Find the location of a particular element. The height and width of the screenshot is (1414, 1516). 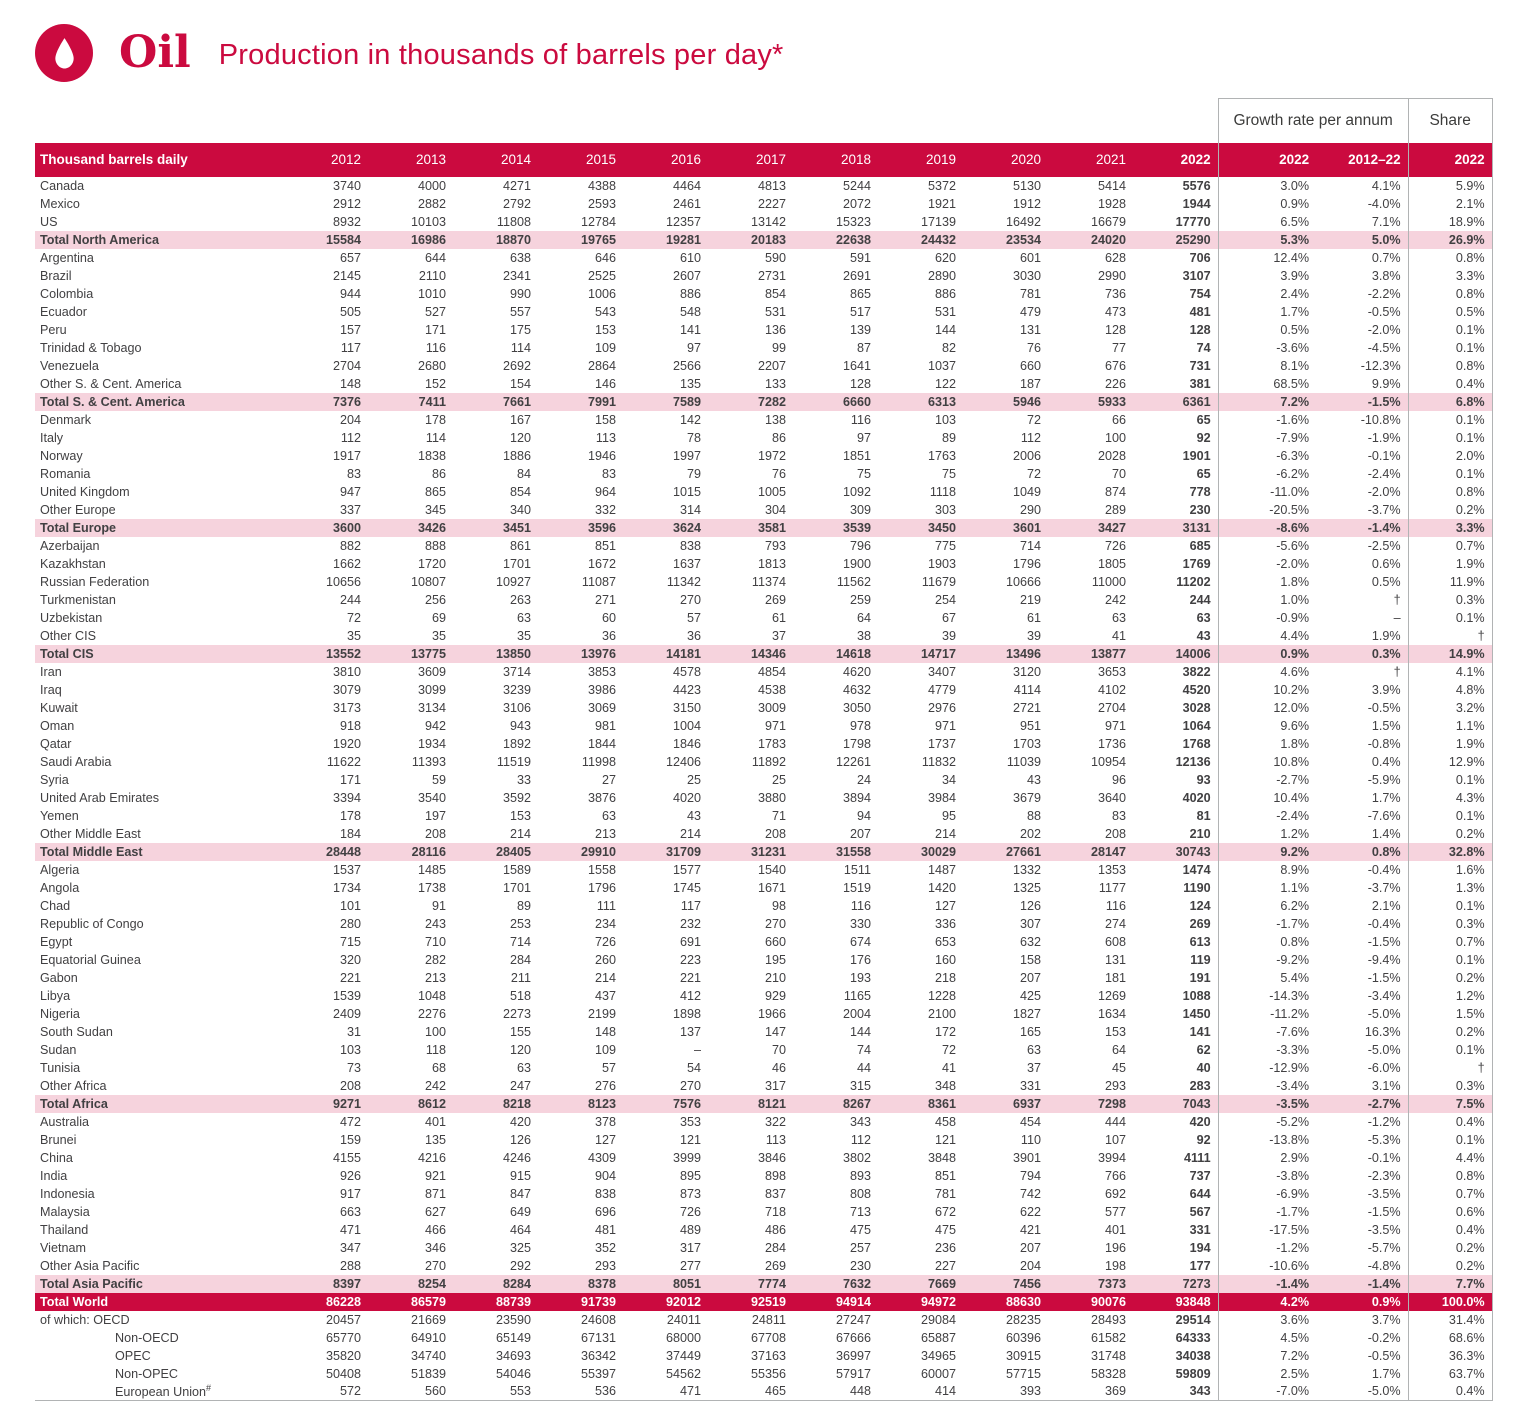

row-label: Egypt is located at coordinates (56, 941).